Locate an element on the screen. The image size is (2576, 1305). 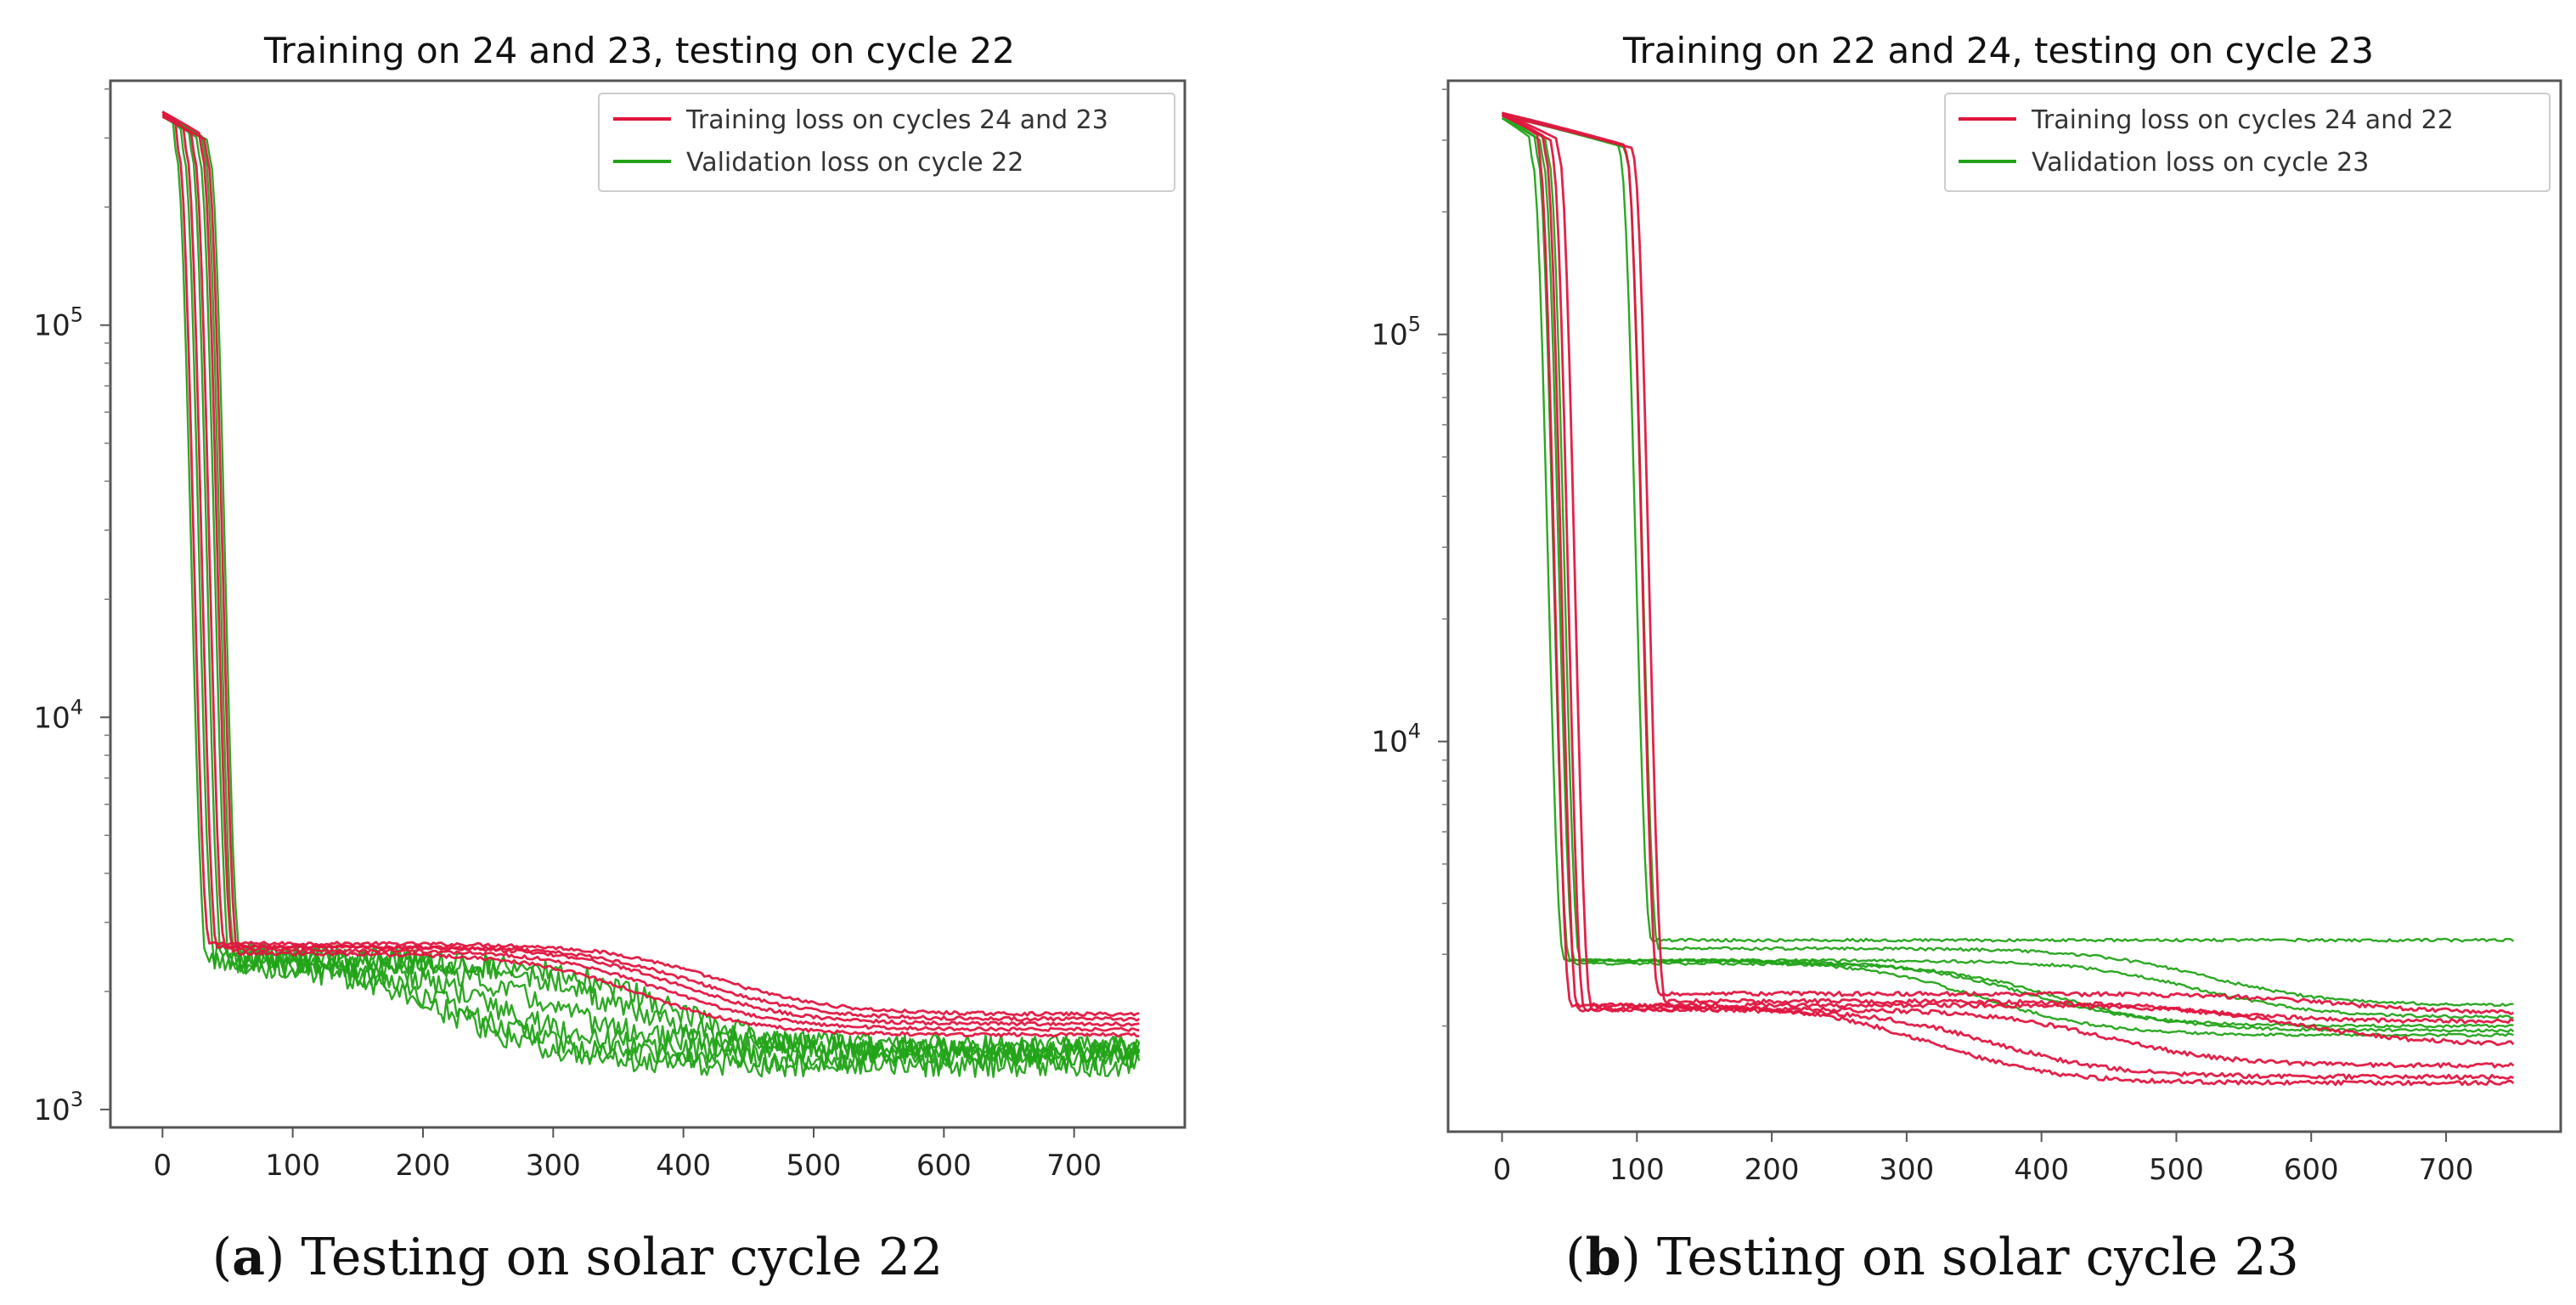
x-tick-label-b: 0 is located at coordinates (1502, 1170).